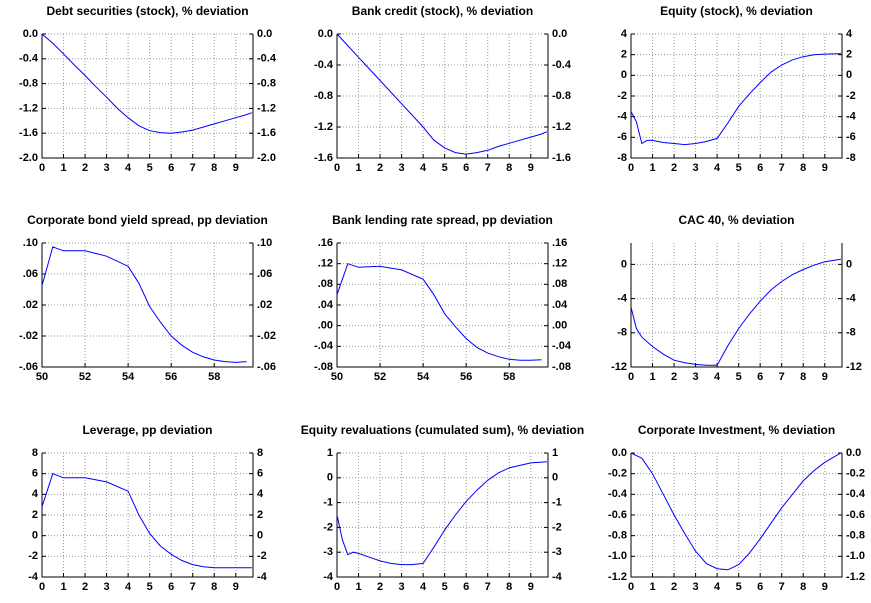 The width and height of the screenshot is (871, 603). Describe the element at coordinates (624, 264) in the screenshot. I see `y-tick-label: 0` at that location.